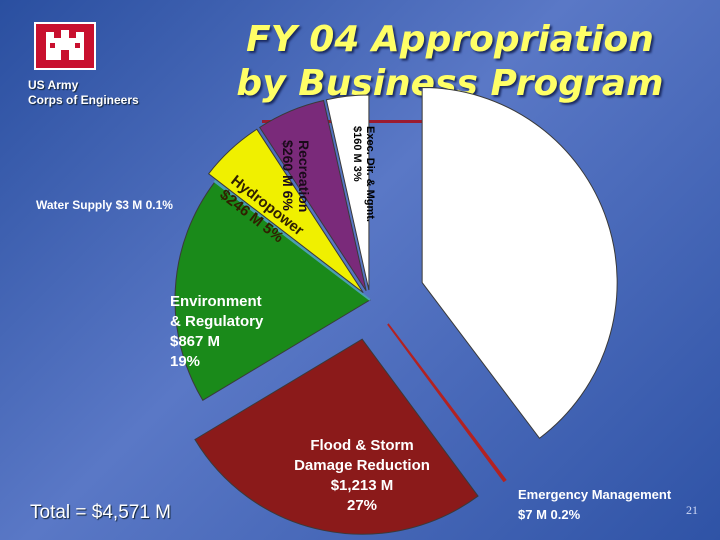 The width and height of the screenshot is (720, 540). What do you see at coordinates (217, 321) in the screenshot?
I see `slice-label-line: & Regulatory` at bounding box center [217, 321].